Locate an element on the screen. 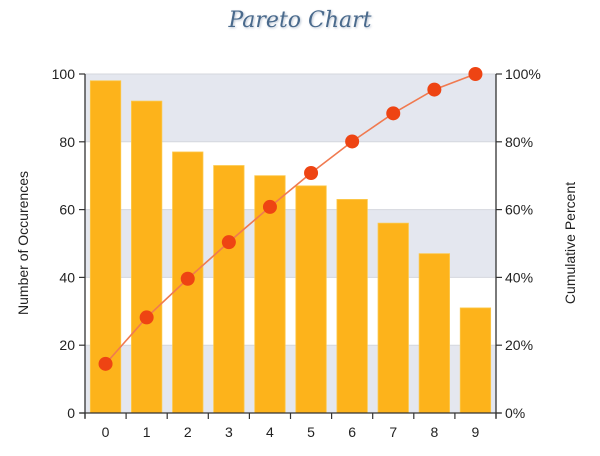  x-tick-label: 0 is located at coordinates (106, 432).